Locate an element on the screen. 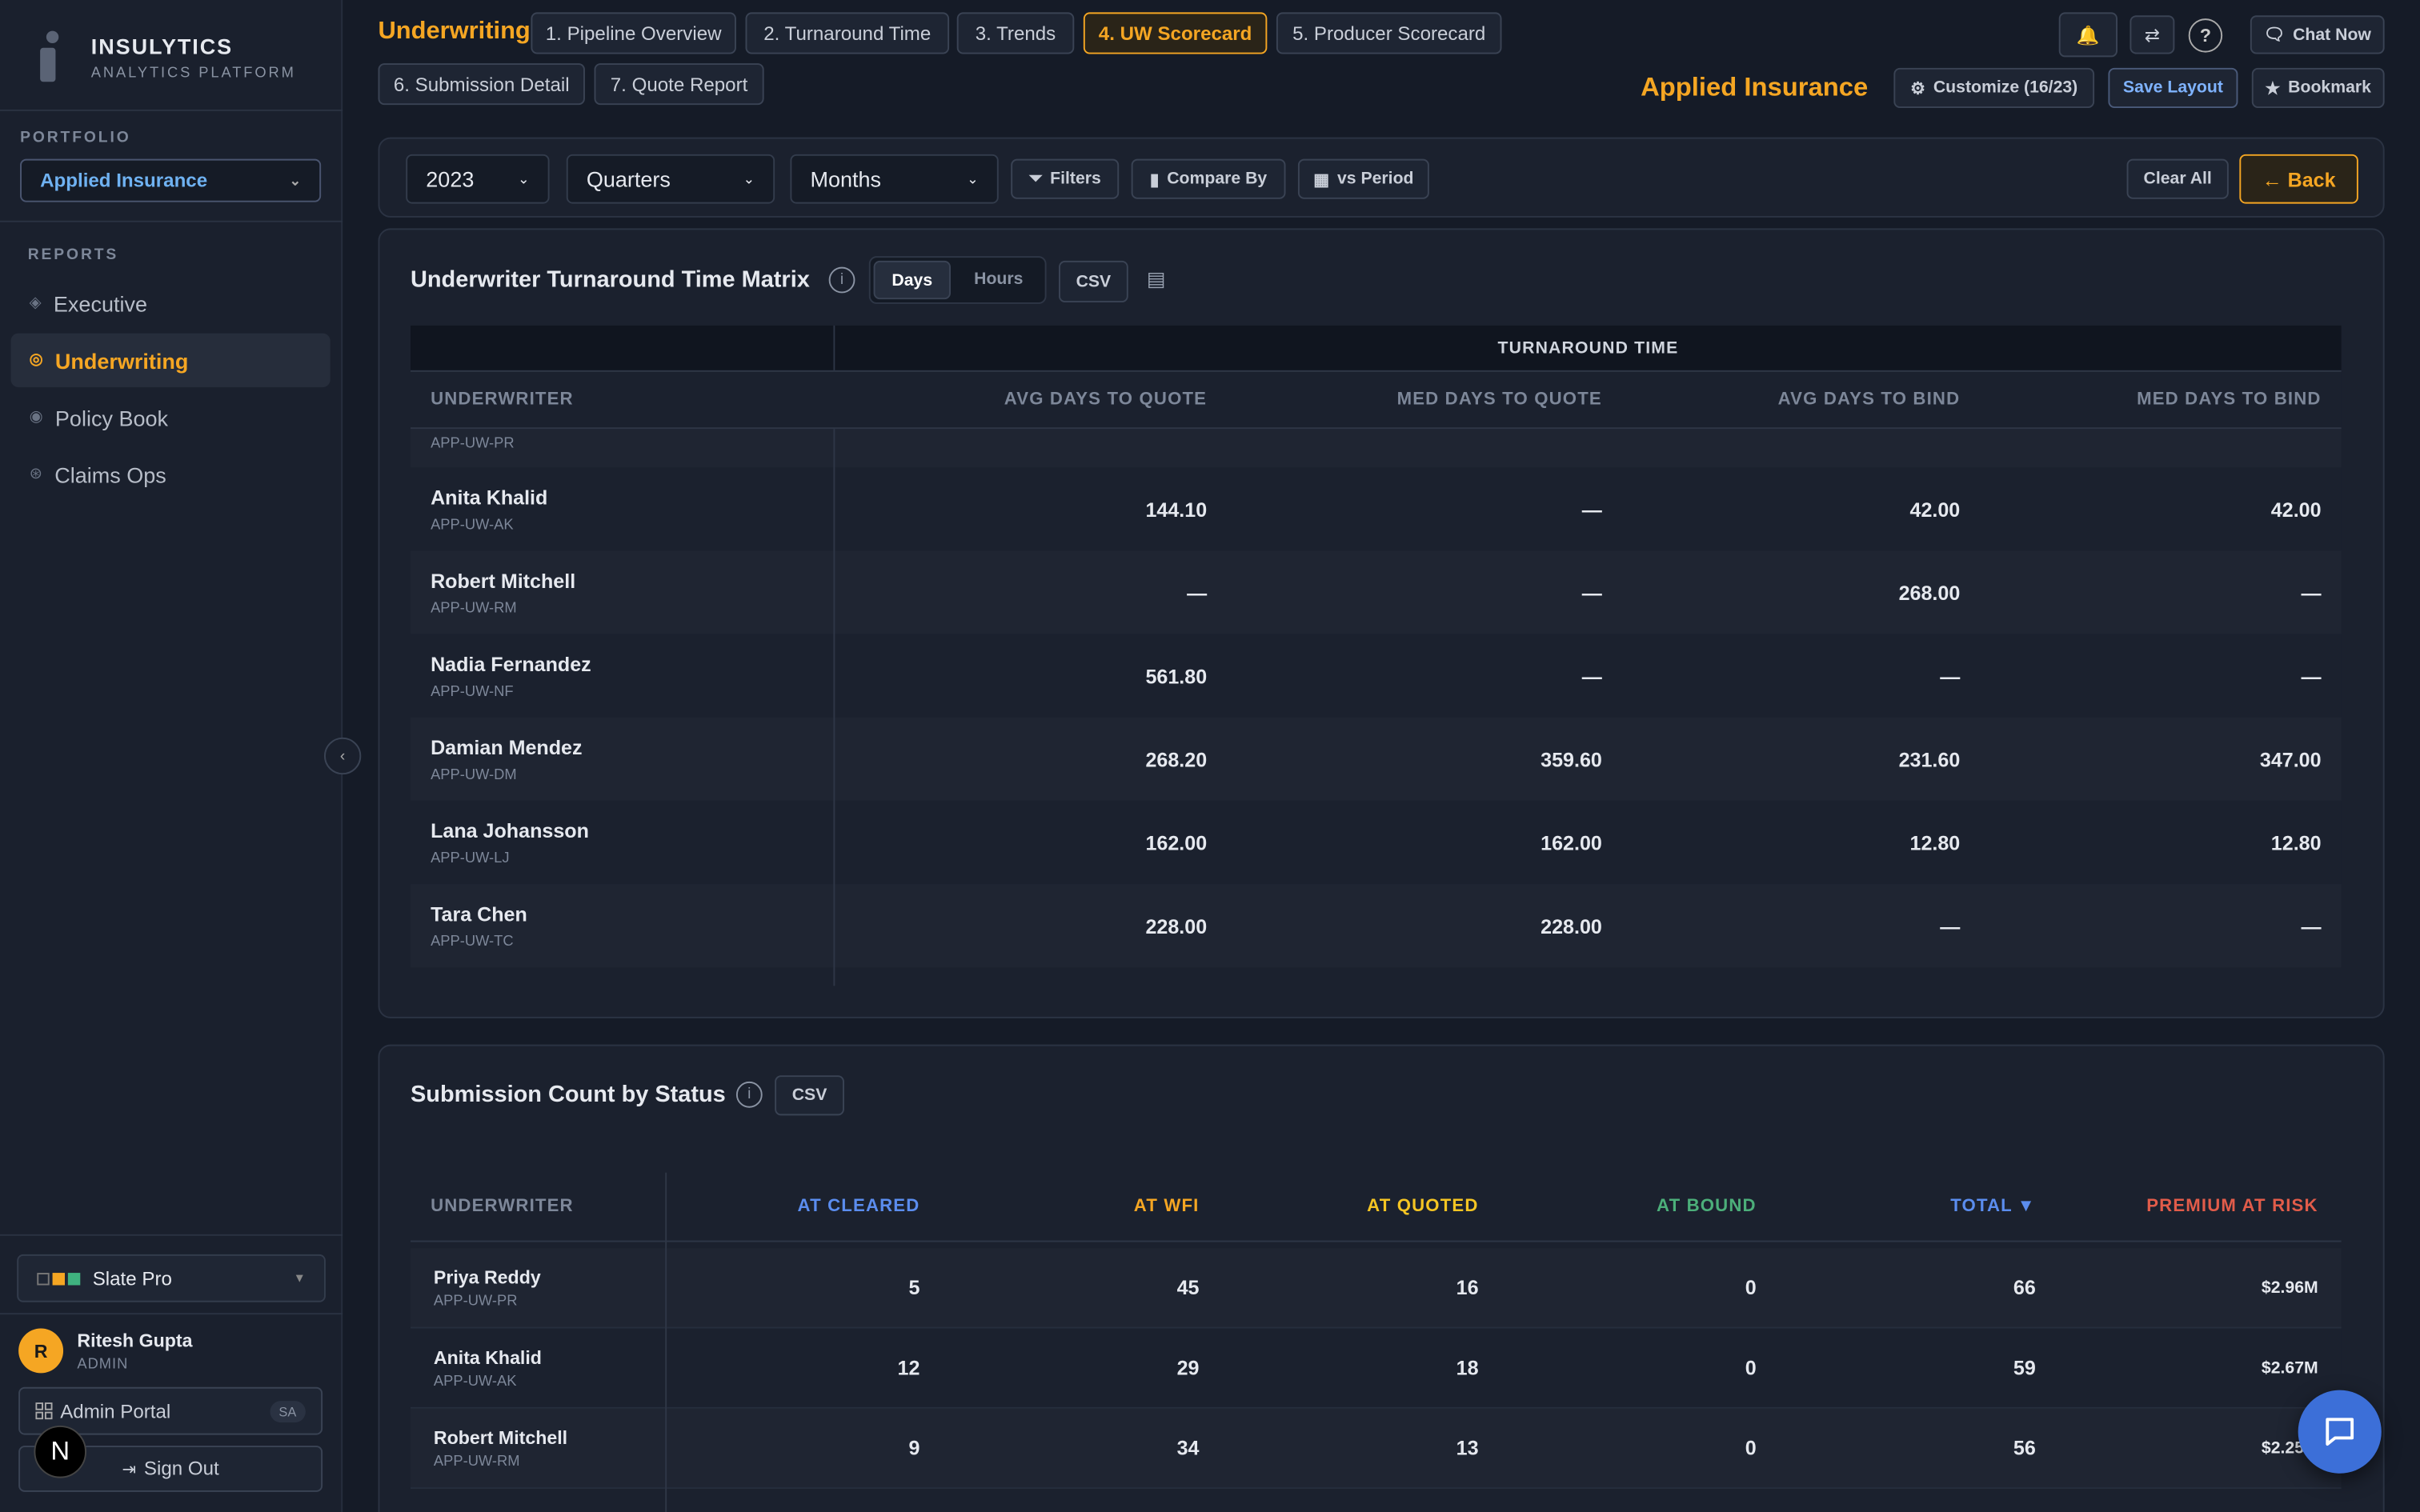 The width and height of the screenshot is (2420, 1512). report-tab: 2. Turnaround Time is located at coordinates (847, 33).